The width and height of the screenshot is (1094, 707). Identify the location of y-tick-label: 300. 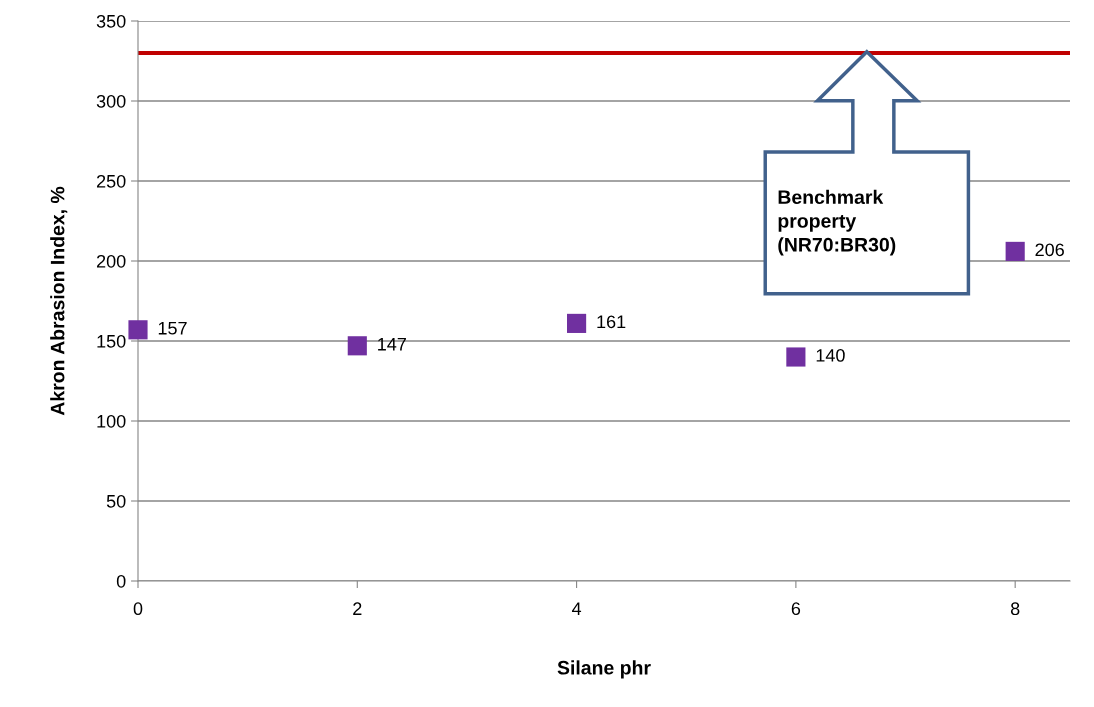
(111, 101).